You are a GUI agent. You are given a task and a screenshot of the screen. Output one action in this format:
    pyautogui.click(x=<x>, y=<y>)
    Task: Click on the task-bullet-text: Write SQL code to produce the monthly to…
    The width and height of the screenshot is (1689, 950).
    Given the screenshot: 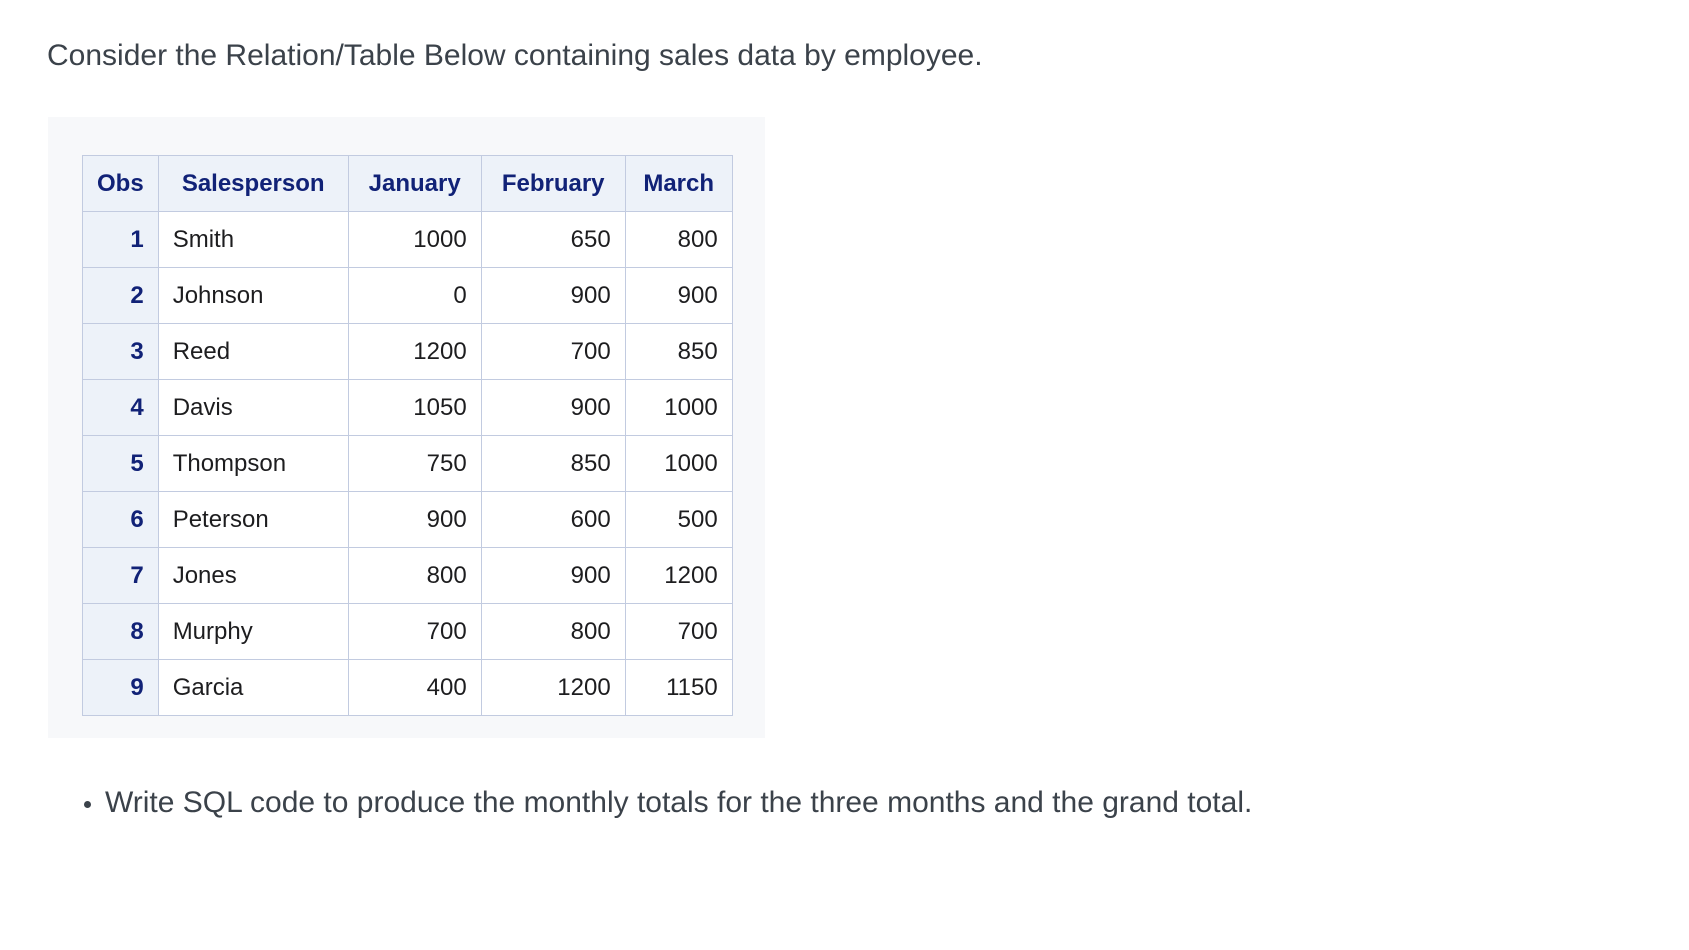 What is the action you would take?
    pyautogui.click(x=679, y=802)
    